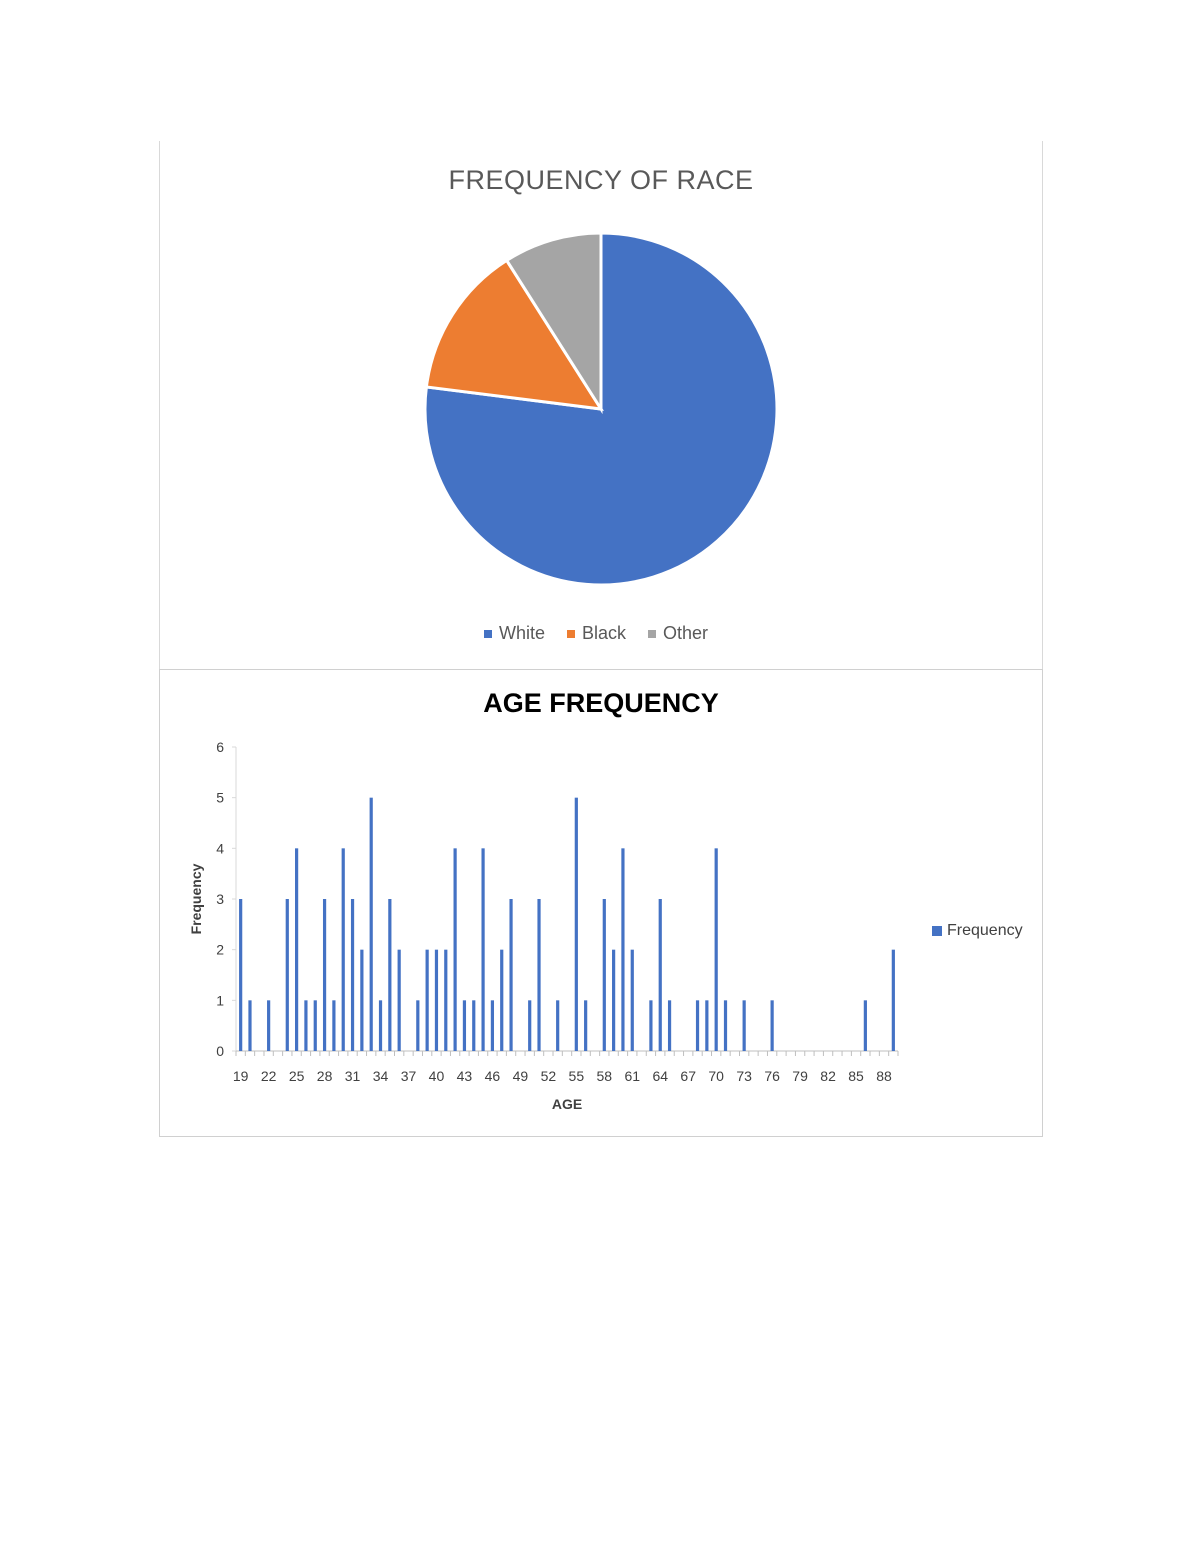 The height and width of the screenshot is (1553, 1200). Describe the element at coordinates (220, 798) in the screenshot. I see `y-tick-label: 5` at that location.